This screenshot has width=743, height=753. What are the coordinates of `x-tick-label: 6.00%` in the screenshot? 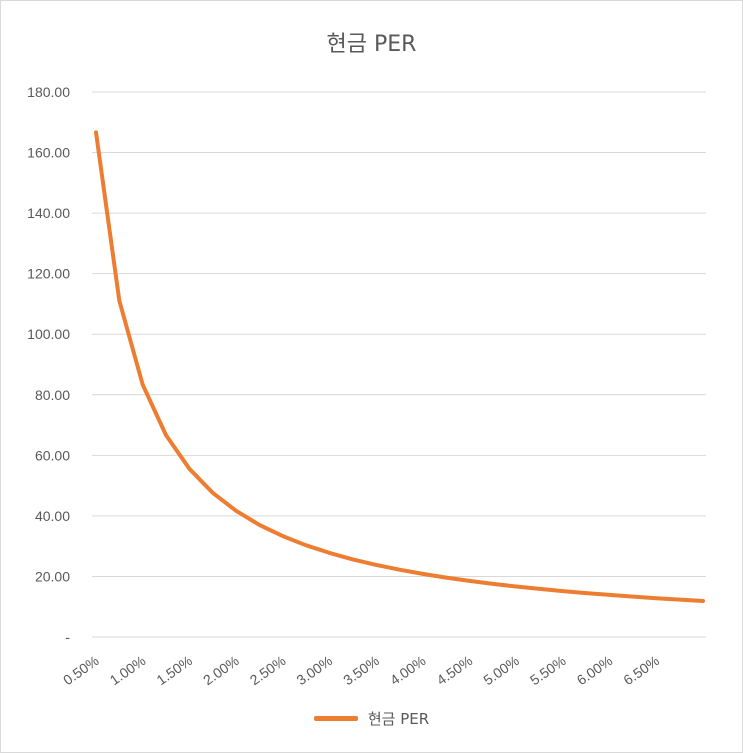 It's located at (595, 670).